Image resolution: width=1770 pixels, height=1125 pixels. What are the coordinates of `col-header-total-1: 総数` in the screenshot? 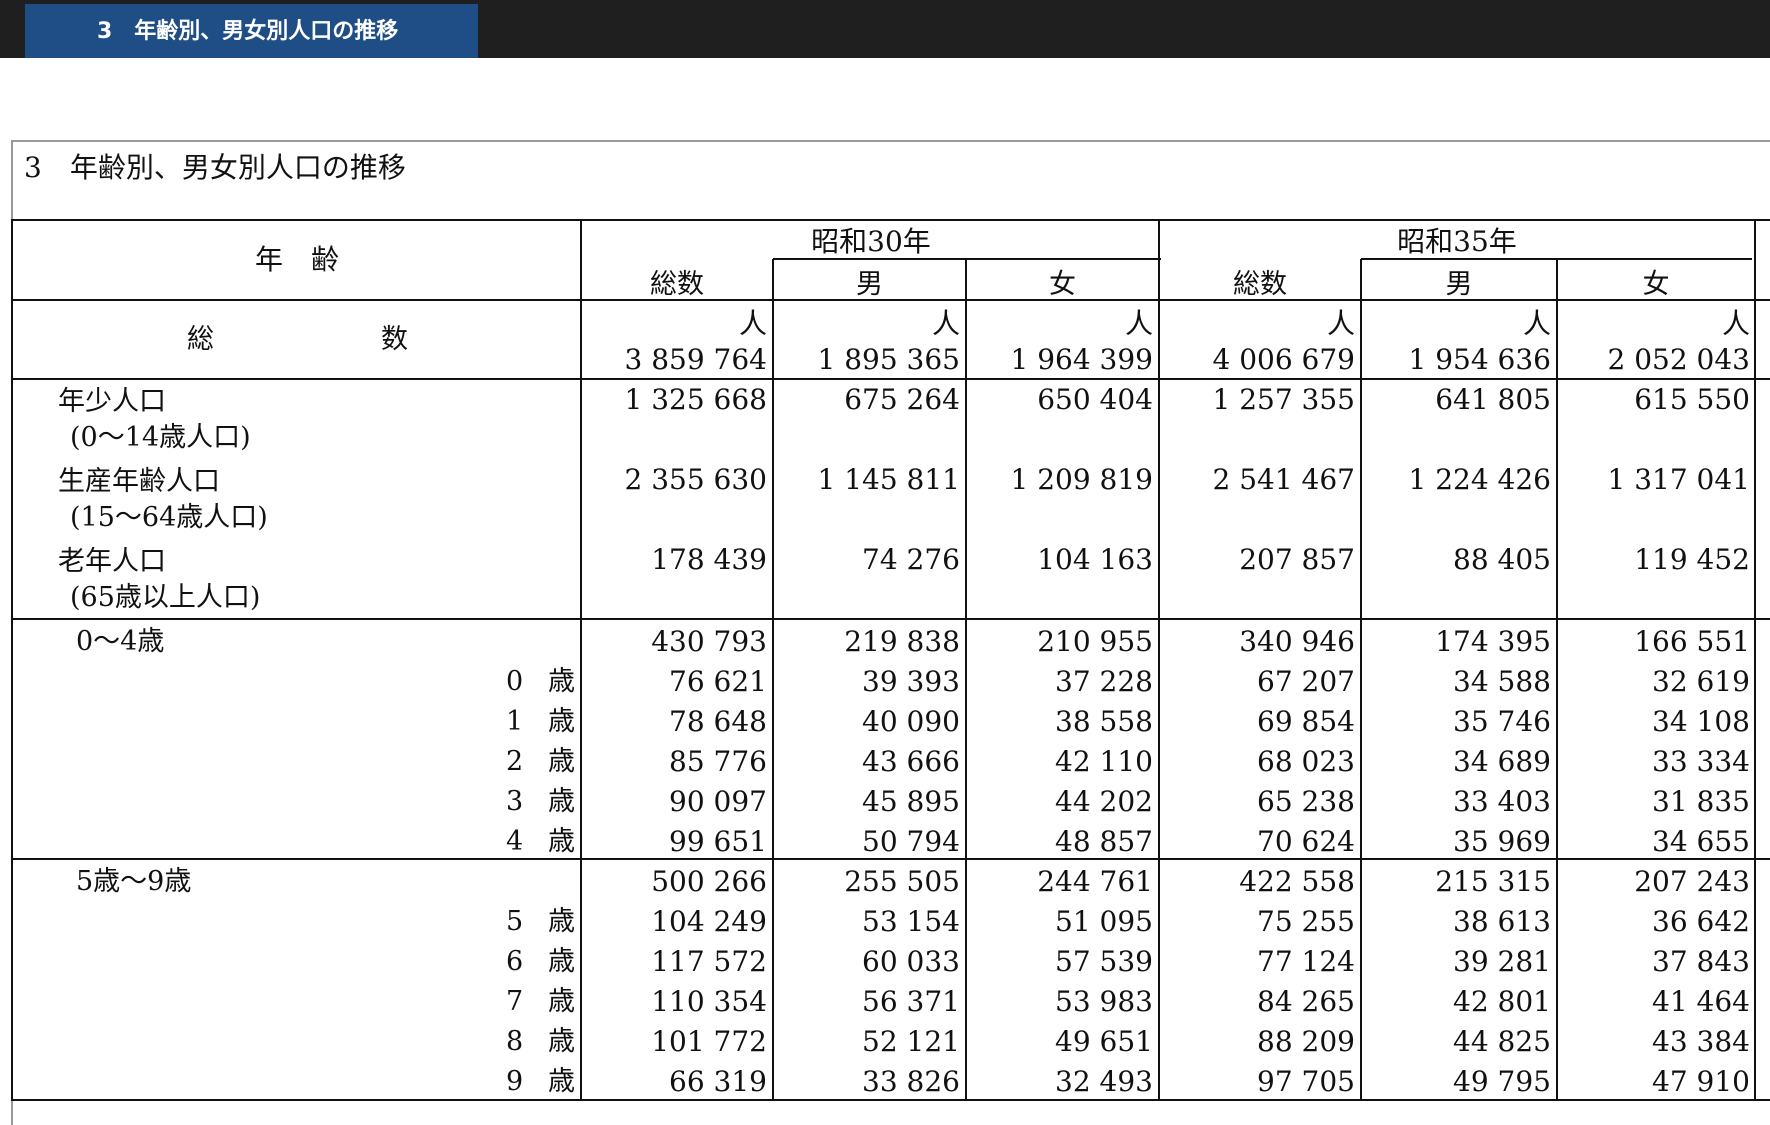 It's located at (677, 284).